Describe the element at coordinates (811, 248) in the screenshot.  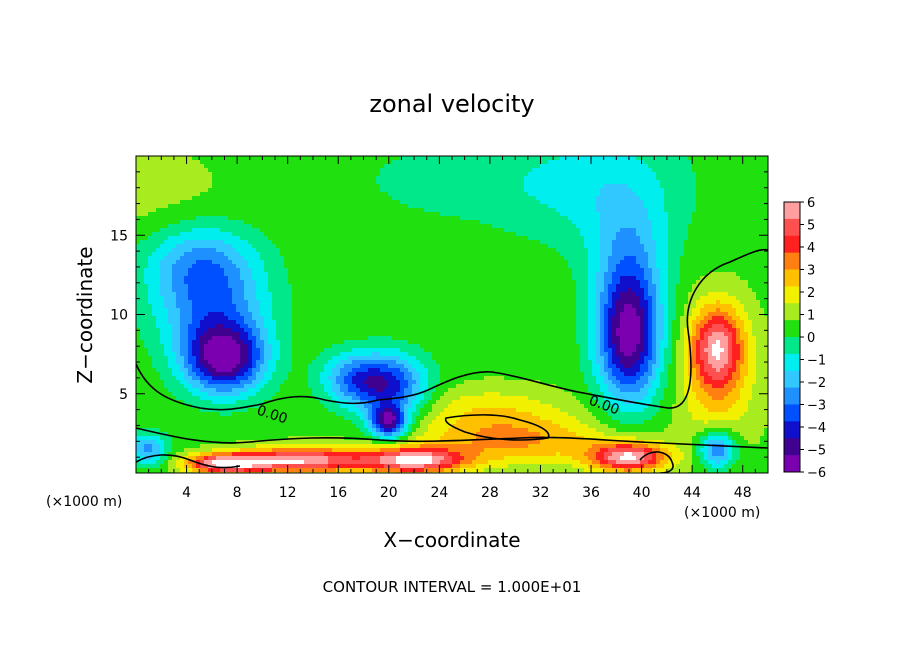
I see `colorbar-tick-label: 4` at that location.